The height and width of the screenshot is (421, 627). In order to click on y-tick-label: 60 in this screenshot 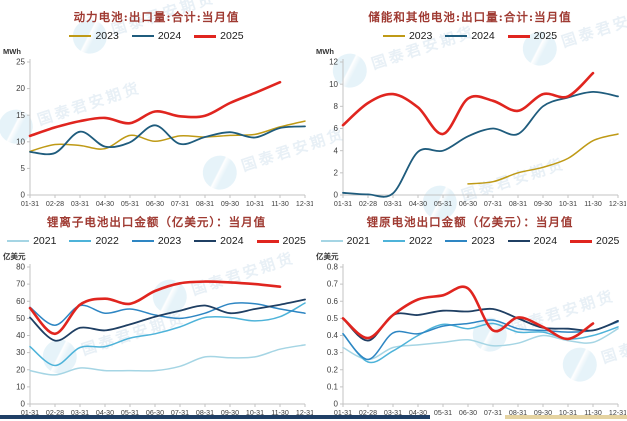, I will do `click(20, 301)`.